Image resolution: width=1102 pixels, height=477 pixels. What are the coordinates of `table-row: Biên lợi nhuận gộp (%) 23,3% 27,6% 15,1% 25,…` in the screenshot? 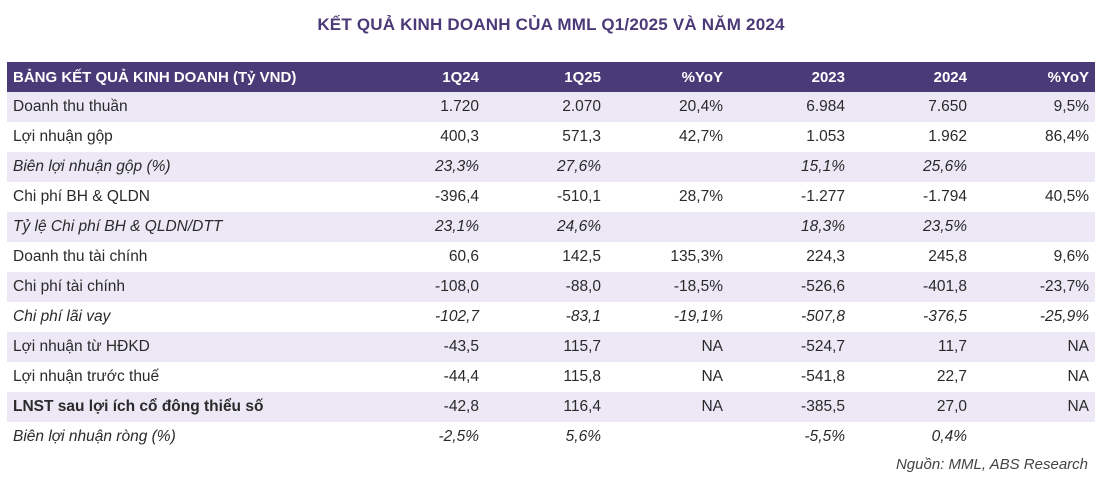 It's located at (551, 167).